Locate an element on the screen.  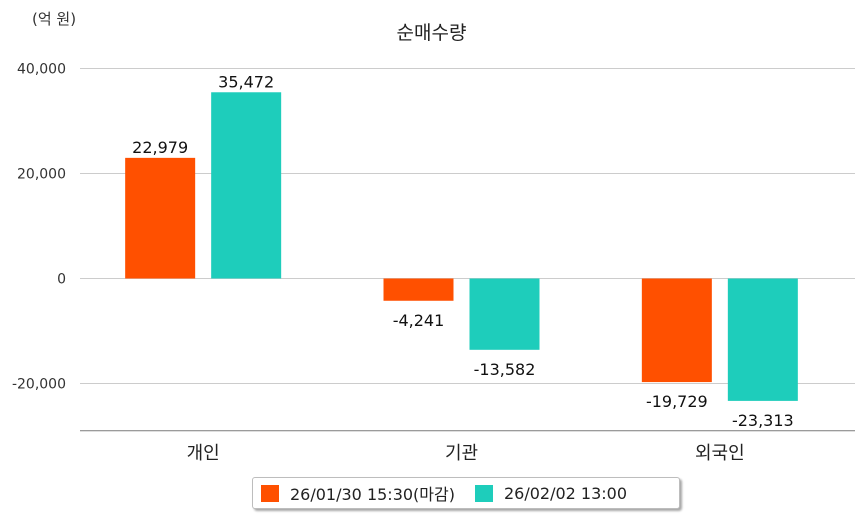
data-label: -13,582 is located at coordinates (505, 369).